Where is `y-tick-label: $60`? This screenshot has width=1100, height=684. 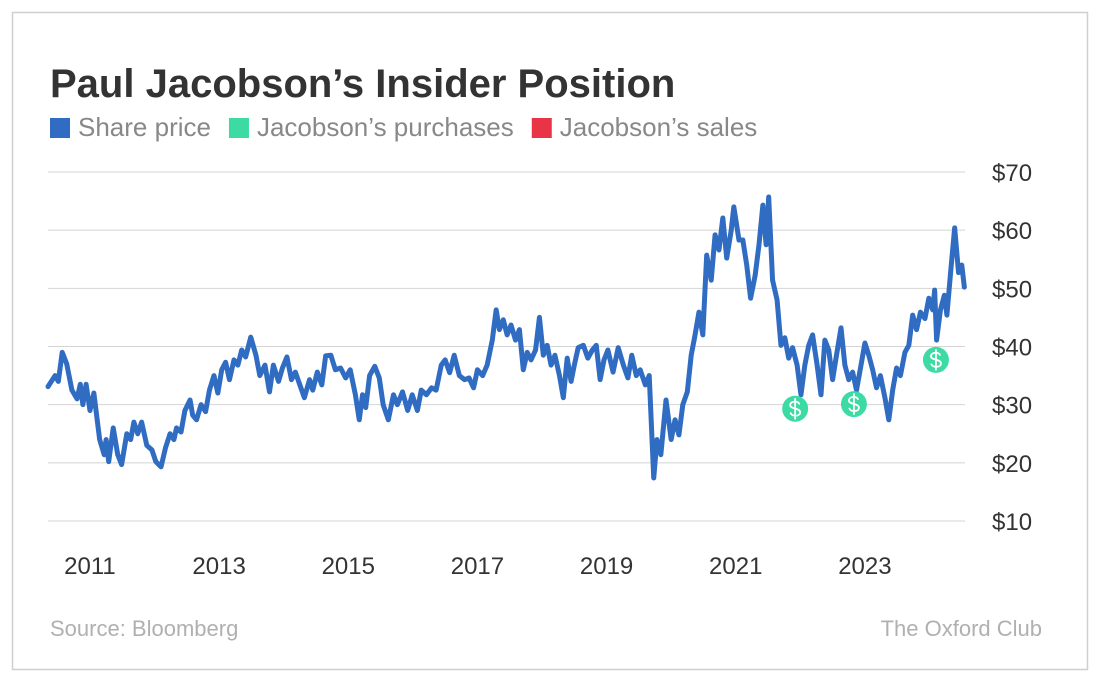 y-tick-label: $60 is located at coordinates (1012, 231).